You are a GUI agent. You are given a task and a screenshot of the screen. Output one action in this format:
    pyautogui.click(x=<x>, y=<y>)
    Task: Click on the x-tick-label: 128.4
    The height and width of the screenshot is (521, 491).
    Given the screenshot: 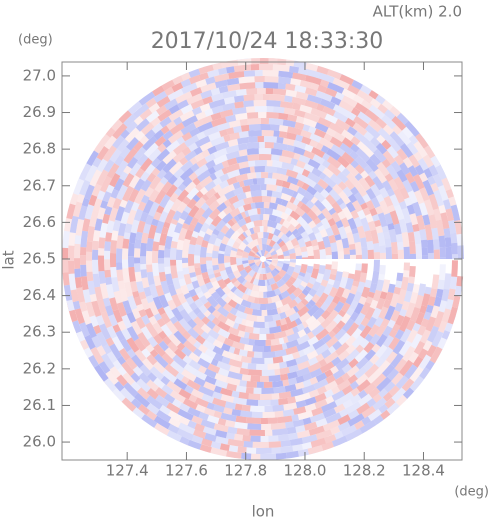 What is the action you would take?
    pyautogui.click(x=423, y=471)
    